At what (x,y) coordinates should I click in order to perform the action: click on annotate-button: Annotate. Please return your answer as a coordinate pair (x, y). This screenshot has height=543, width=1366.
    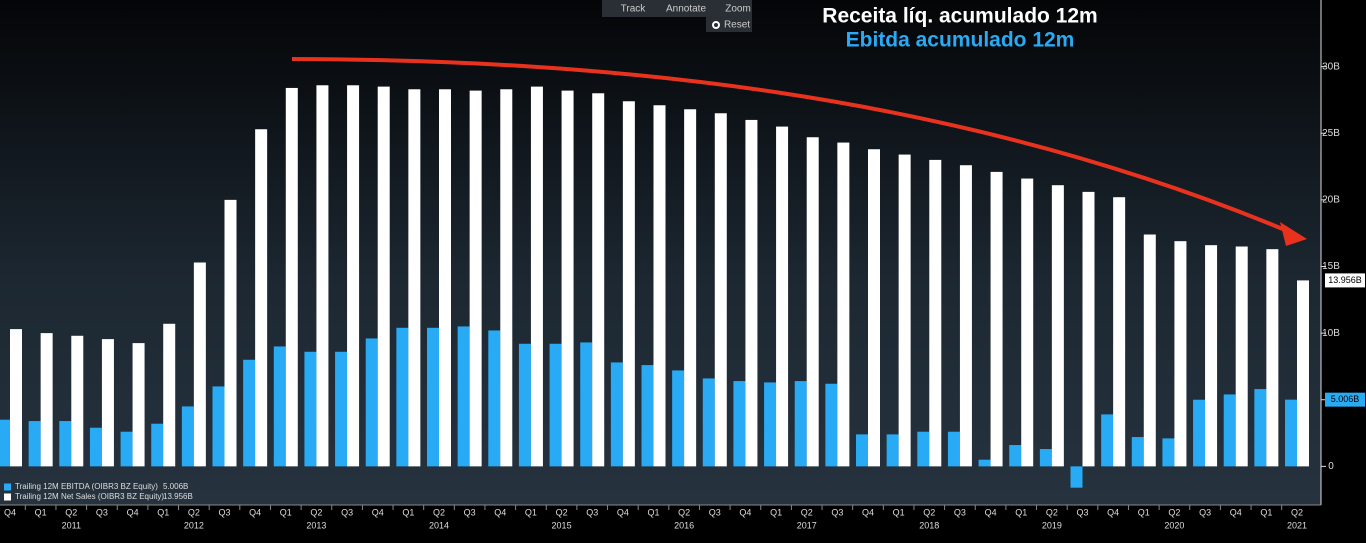
    Looking at the image, I should click on (686, 9).